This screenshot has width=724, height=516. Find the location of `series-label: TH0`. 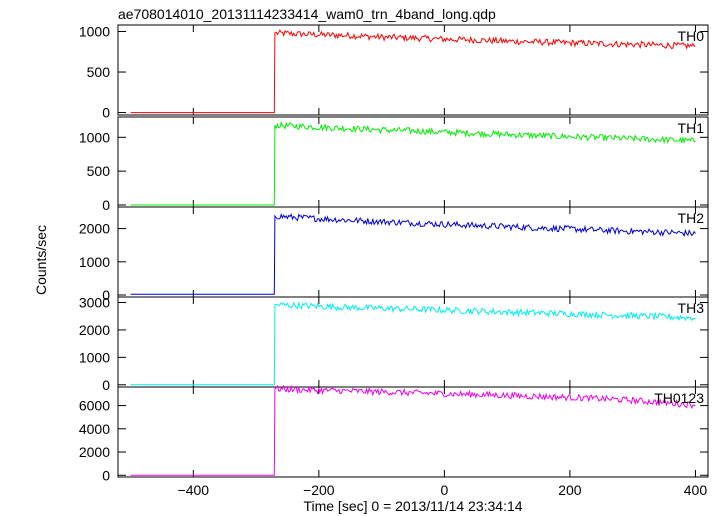

series-label: TH0 is located at coordinates (691, 36).